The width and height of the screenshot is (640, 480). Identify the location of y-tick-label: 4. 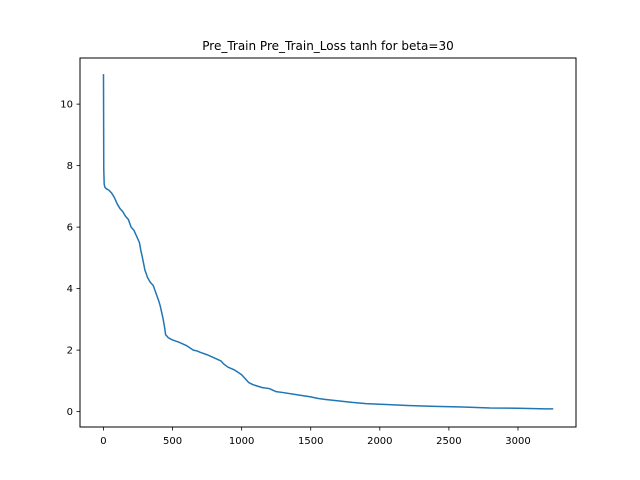
(70, 289).